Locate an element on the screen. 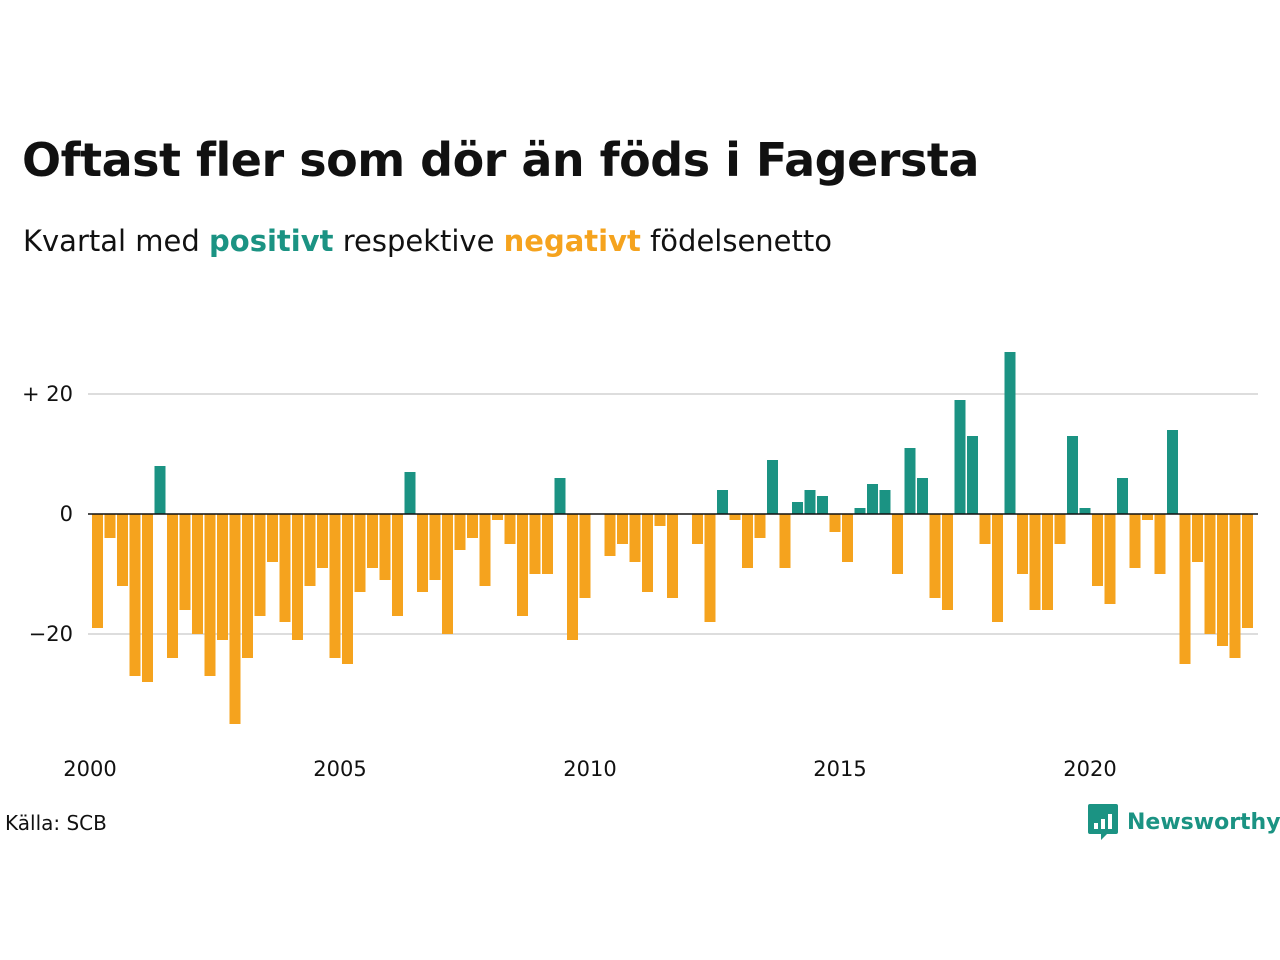 The width and height of the screenshot is (1280, 960). x-tick-label: 2020 is located at coordinates (1089, 769).